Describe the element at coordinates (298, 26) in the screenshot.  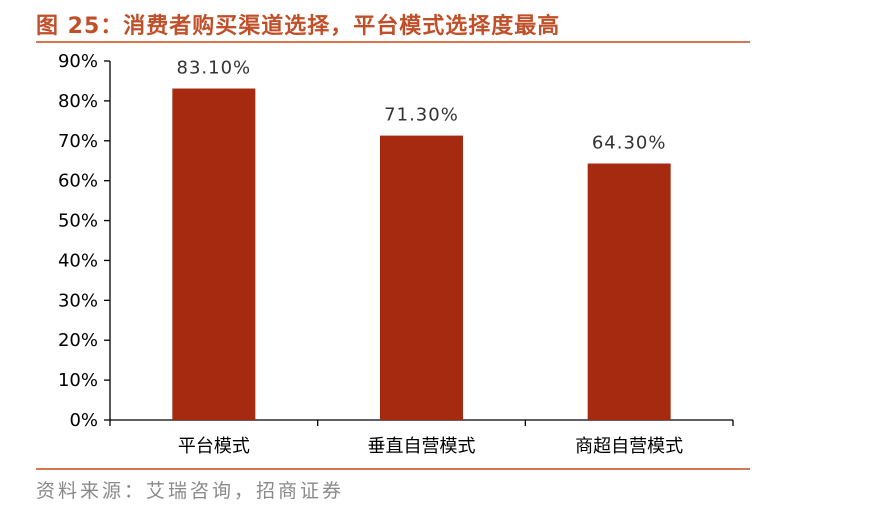
I see `figure-title: 图 25：消费者购买渠道选择，平台模式选择度最高` at that location.